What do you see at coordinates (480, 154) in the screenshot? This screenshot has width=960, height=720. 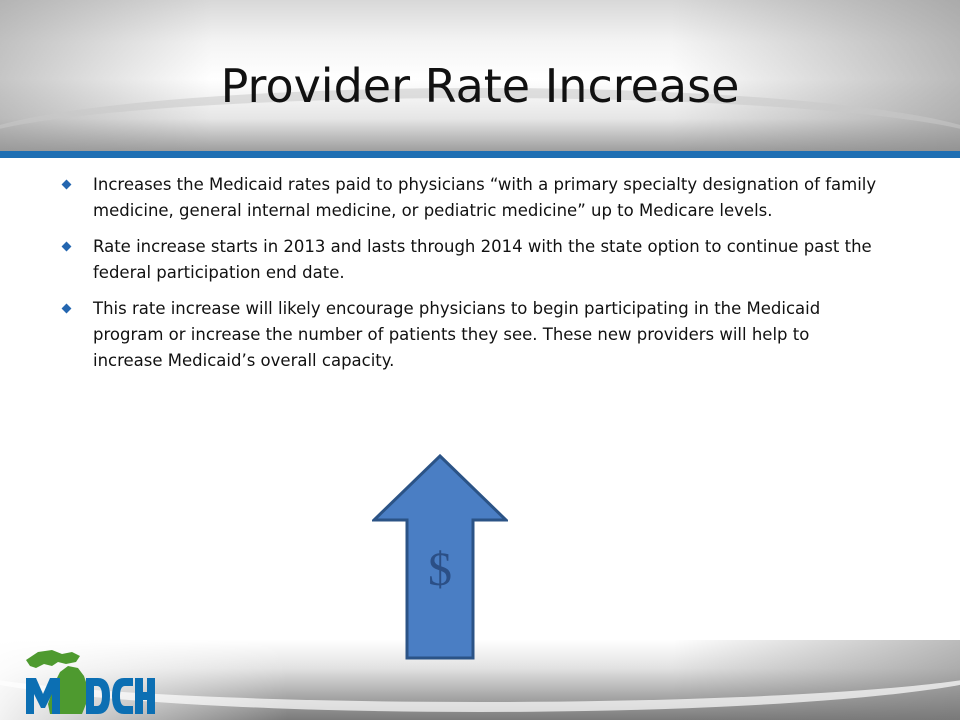 I see `title-underline` at bounding box center [480, 154].